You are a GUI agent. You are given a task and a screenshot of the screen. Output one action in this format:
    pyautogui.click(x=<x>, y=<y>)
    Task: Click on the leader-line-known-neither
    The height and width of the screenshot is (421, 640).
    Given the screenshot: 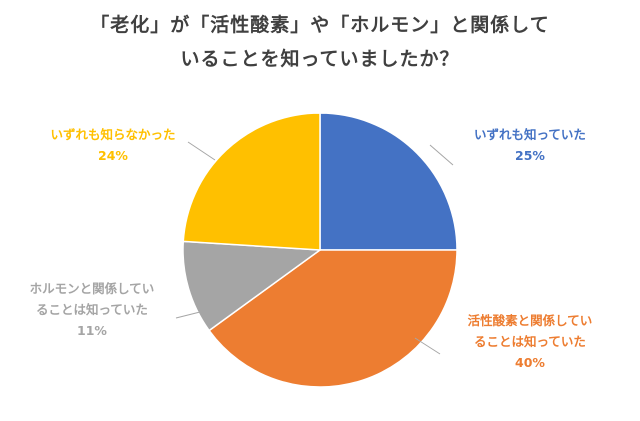 What is the action you would take?
    pyautogui.click(x=201, y=151)
    